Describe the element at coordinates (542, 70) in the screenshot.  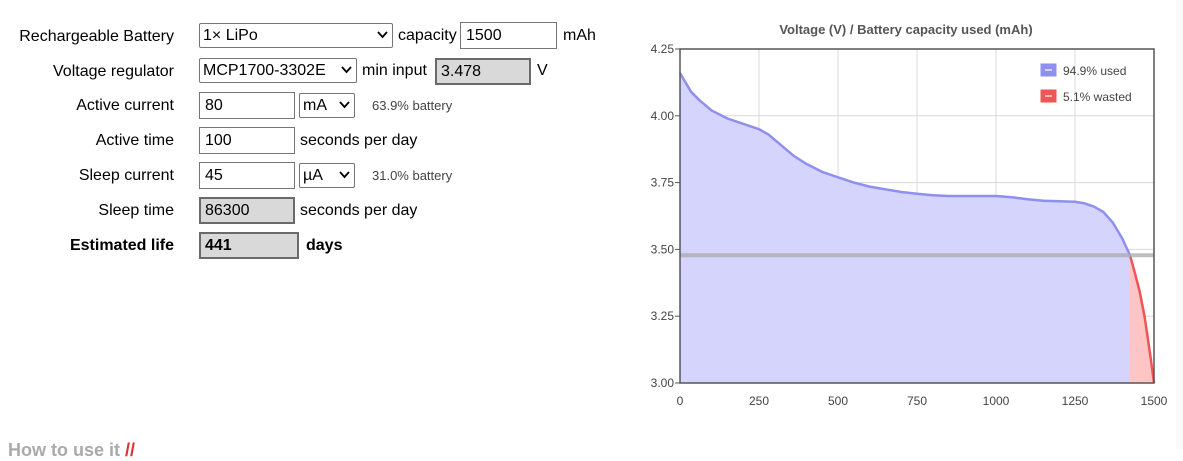
I see `min-input-unit: V` at that location.